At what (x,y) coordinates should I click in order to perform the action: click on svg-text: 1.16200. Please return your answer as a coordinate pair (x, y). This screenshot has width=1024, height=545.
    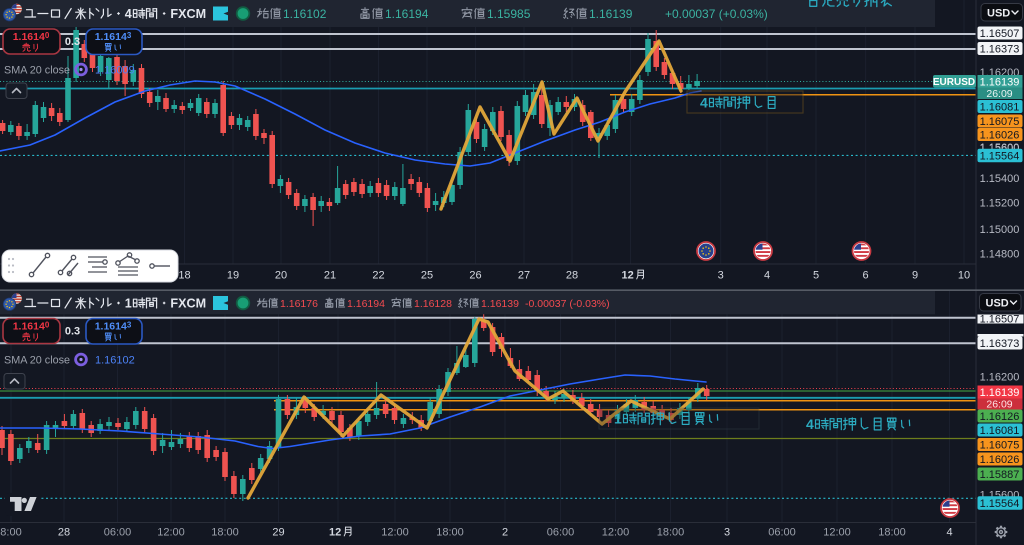
    Looking at the image, I should click on (1000, 378).